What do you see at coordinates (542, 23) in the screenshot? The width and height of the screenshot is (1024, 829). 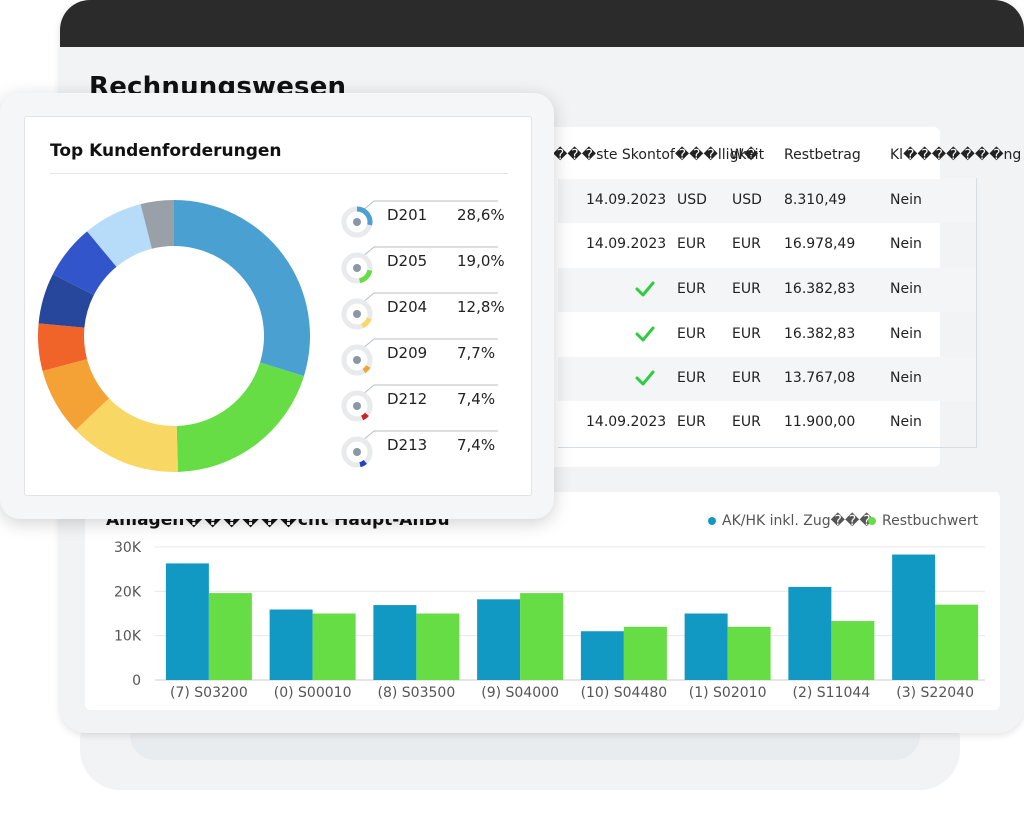 I see `window-titlebar` at bounding box center [542, 23].